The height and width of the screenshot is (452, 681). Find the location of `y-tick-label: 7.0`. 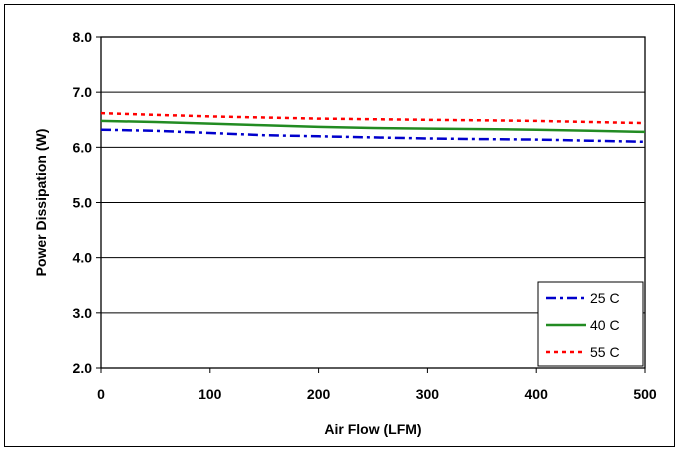

y-tick-label: 7.0 is located at coordinates (83, 92).